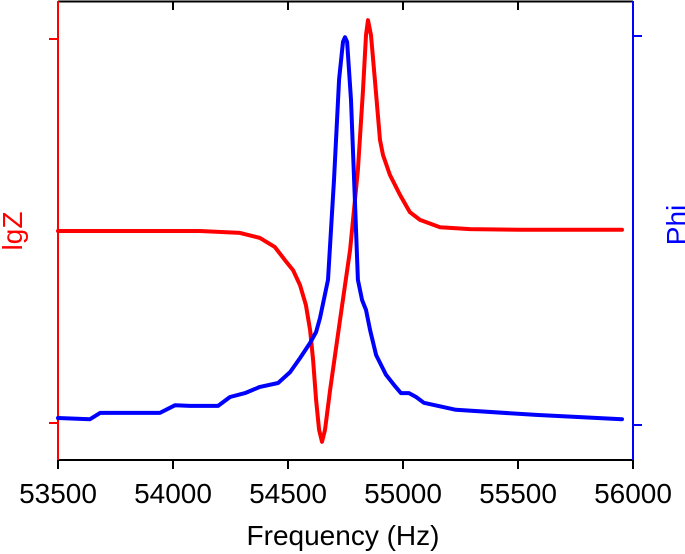 The width and height of the screenshot is (685, 554). I want to click on left-y-axis-title: lgZ, so click(14, 231).